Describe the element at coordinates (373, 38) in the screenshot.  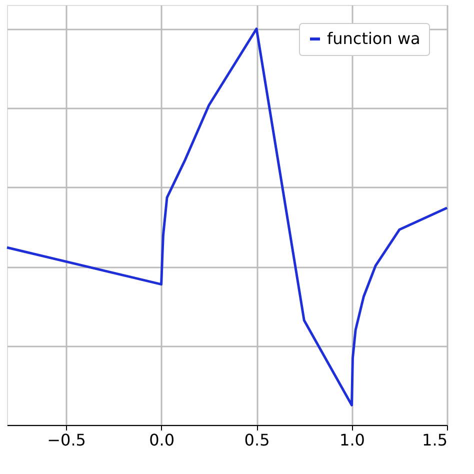
I see `legend-label: function wa` at that location.